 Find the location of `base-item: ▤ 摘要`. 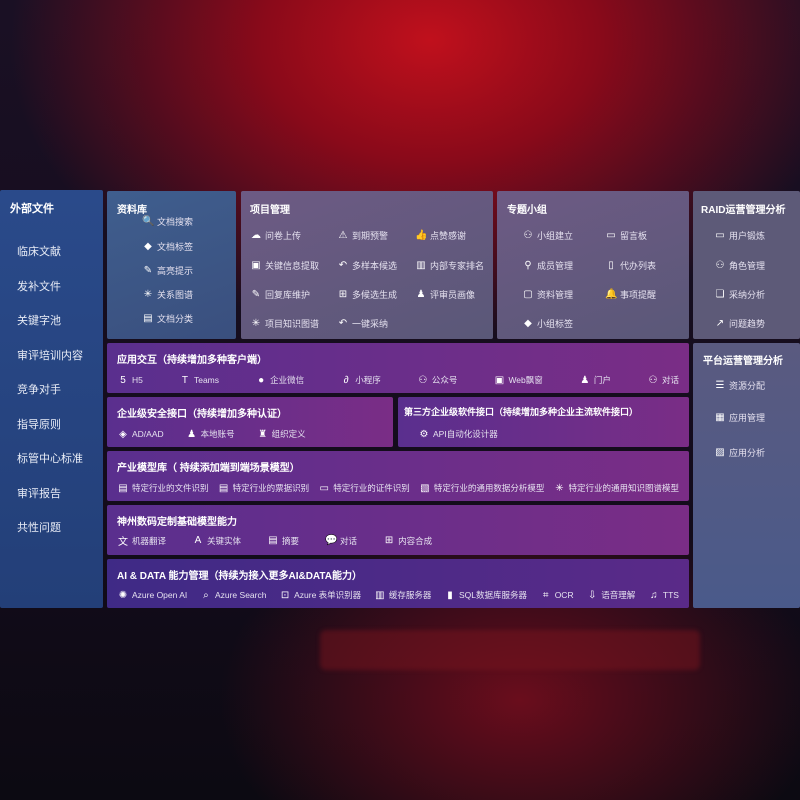

base-item: ▤ 摘要 is located at coordinates (283, 541).